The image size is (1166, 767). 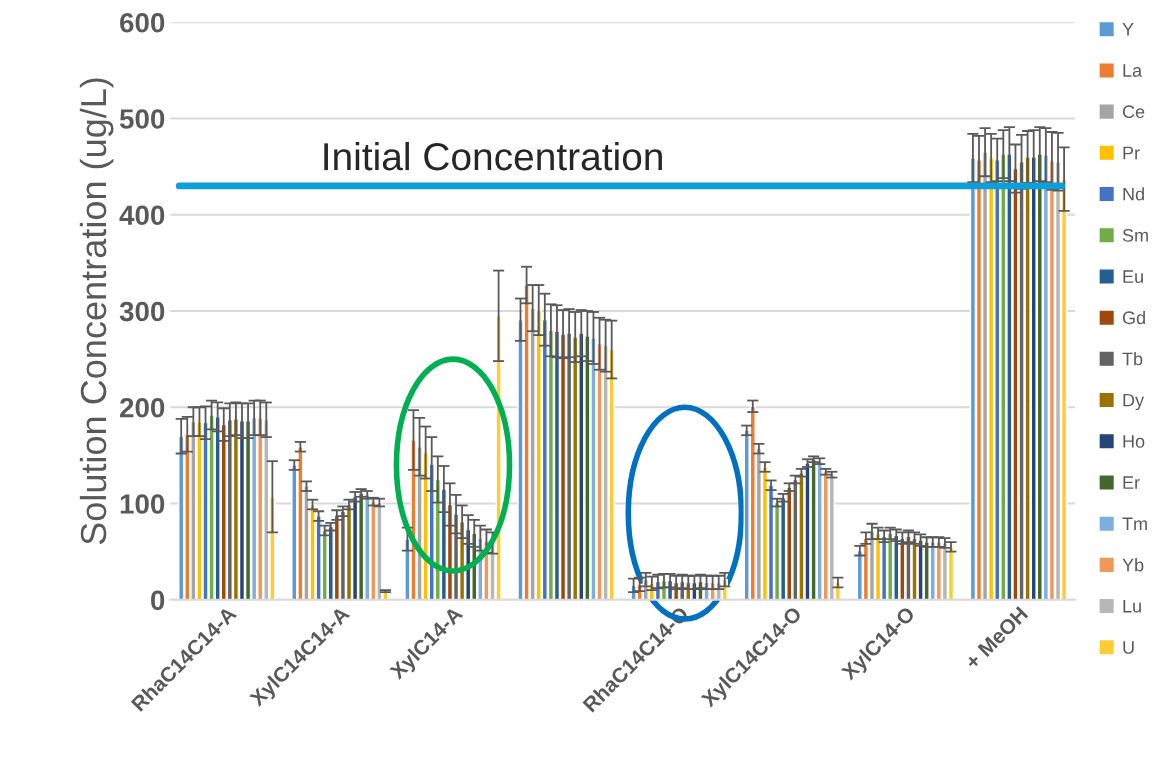 I want to click on y-tick-label: 200, so click(x=142, y=407).